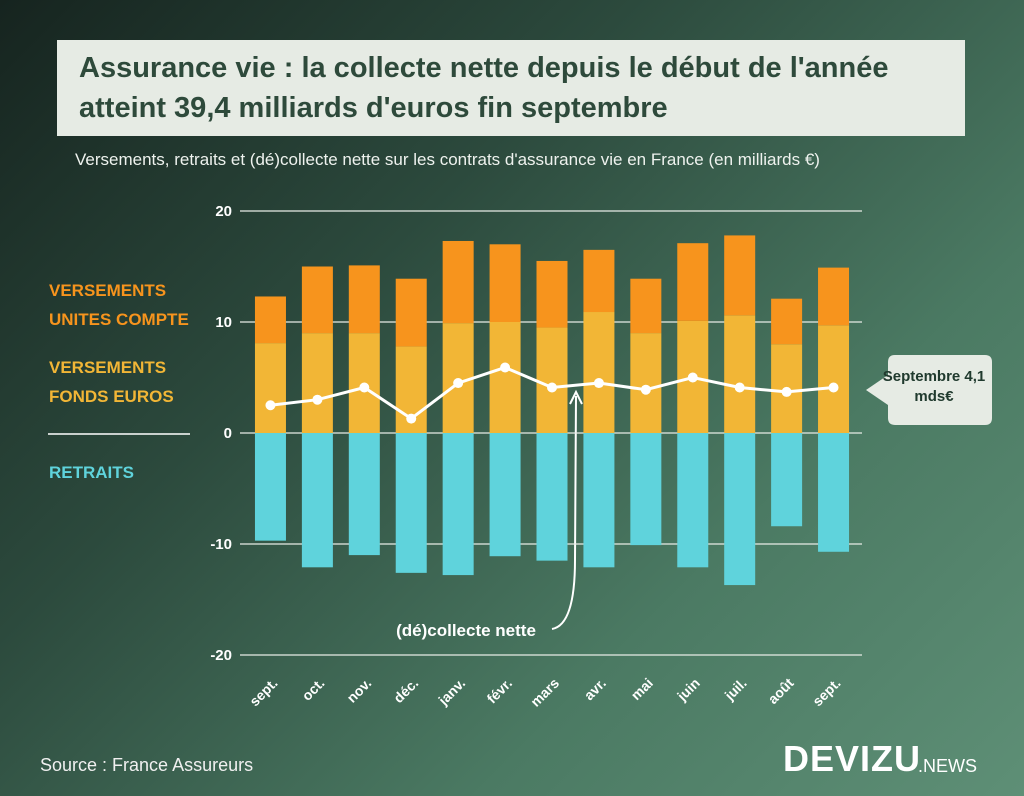 This screenshot has height=796, width=1024. What do you see at coordinates (642, 689) in the screenshot?
I see `x-tick-label: mai` at bounding box center [642, 689].